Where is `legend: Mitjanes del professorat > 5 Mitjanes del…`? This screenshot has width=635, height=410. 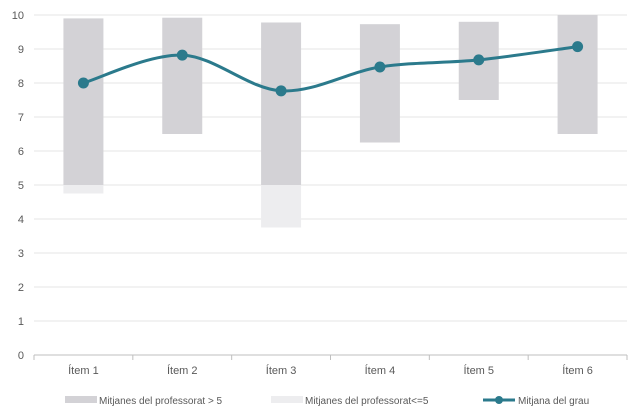 legend: Mitjanes del professorat > 5 Mitjanes del… is located at coordinates (327, 401).